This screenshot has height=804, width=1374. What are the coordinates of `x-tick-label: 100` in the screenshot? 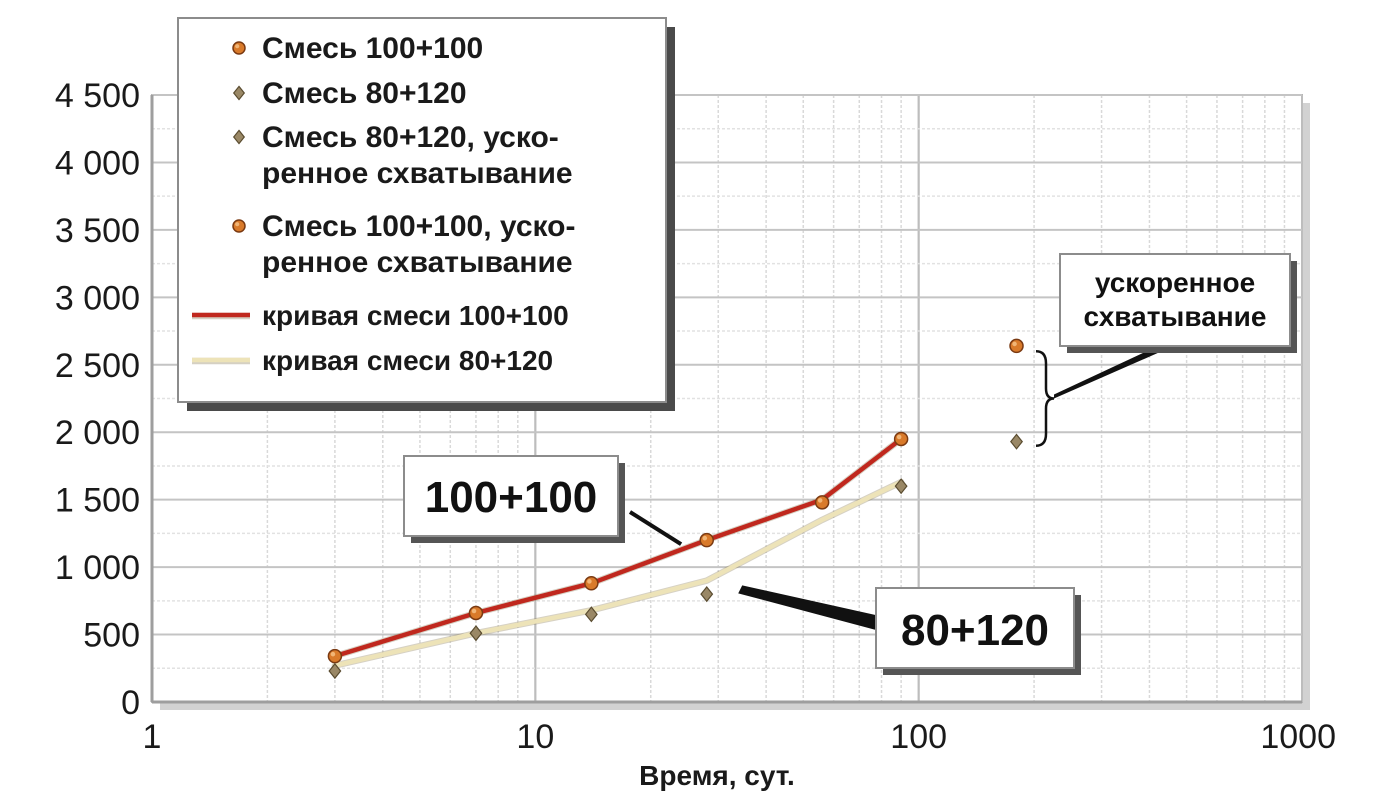 It's located at (918, 737).